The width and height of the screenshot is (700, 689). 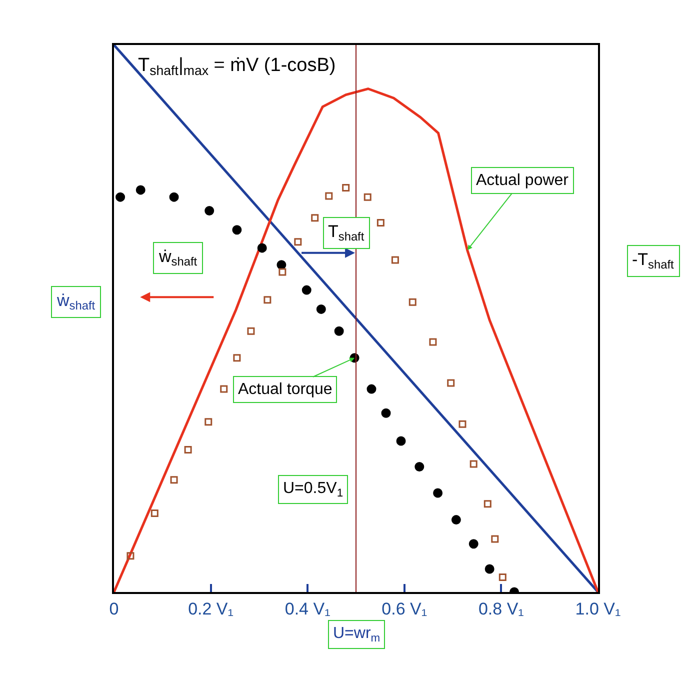 What do you see at coordinates (356, 634) in the screenshot?
I see `x-axis-title: U=wr$_{m}$` at bounding box center [356, 634].